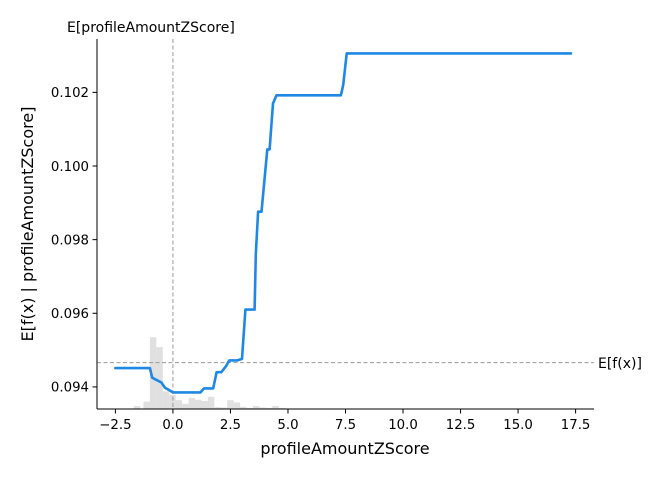 This screenshot has height=477, width=665. What do you see at coordinates (287, 425) in the screenshot?
I see `x-tick-label: 5.0` at bounding box center [287, 425].